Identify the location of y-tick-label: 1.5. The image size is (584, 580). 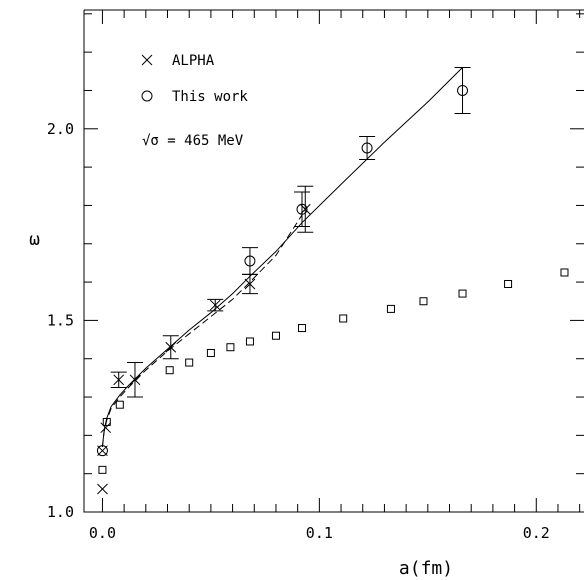
(60, 320).